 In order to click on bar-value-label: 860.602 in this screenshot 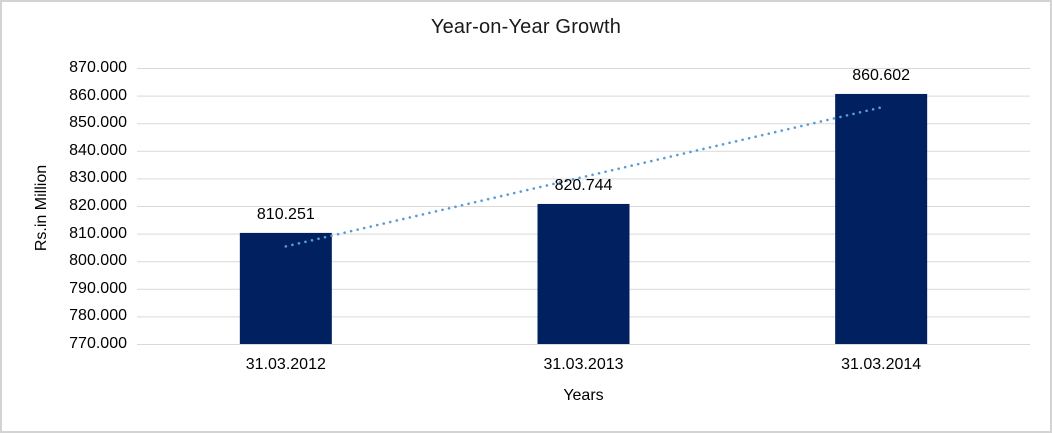, I will do `click(881, 75)`.